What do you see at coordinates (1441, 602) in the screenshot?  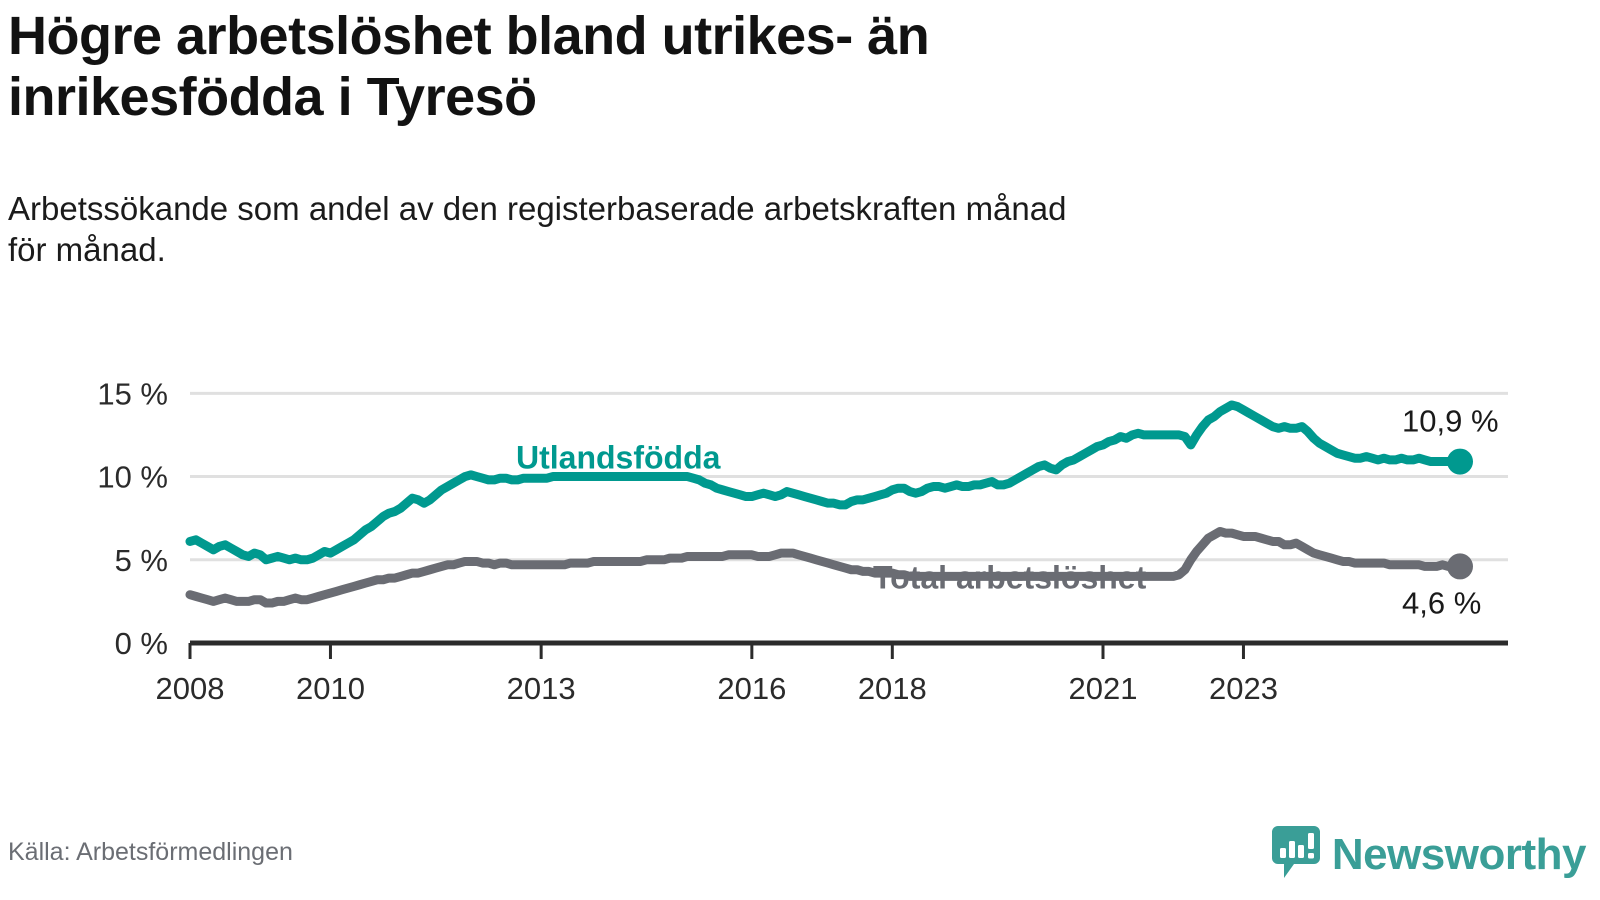 I see `end-value-label-total: 4,6 %` at bounding box center [1441, 602].